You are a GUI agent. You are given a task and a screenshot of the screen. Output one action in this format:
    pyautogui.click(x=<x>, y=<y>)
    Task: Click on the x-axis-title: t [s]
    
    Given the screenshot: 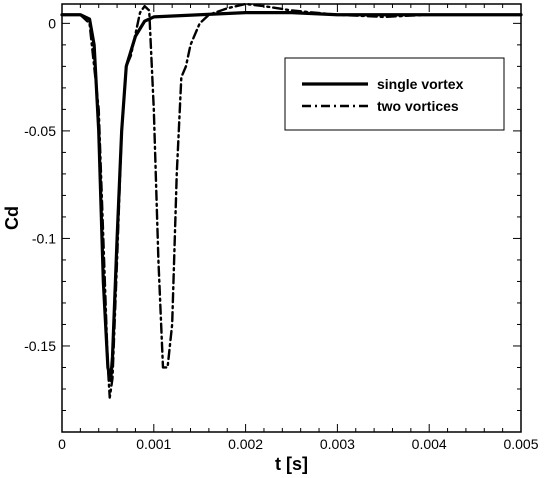 What is the action you would take?
    pyautogui.click(x=291, y=464)
    